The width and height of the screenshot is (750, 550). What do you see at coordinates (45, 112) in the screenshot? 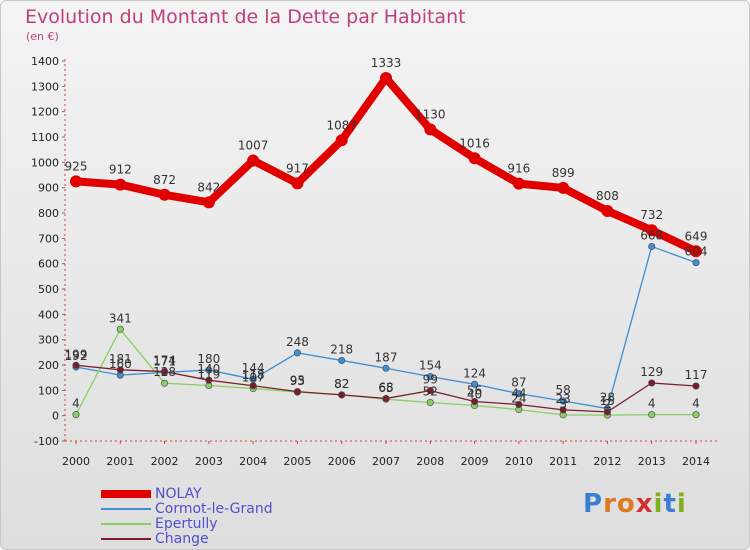
I see `y-tick-label: 1200` at bounding box center [45, 112].